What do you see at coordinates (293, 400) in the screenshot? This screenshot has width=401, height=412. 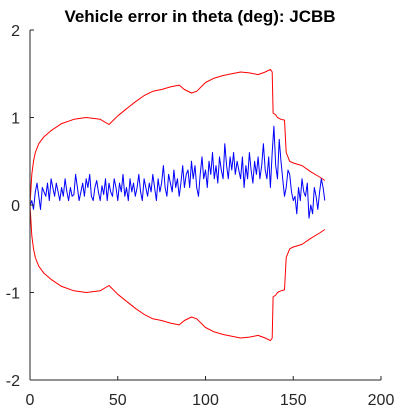 I see `x-tick-label: 150` at bounding box center [293, 400].